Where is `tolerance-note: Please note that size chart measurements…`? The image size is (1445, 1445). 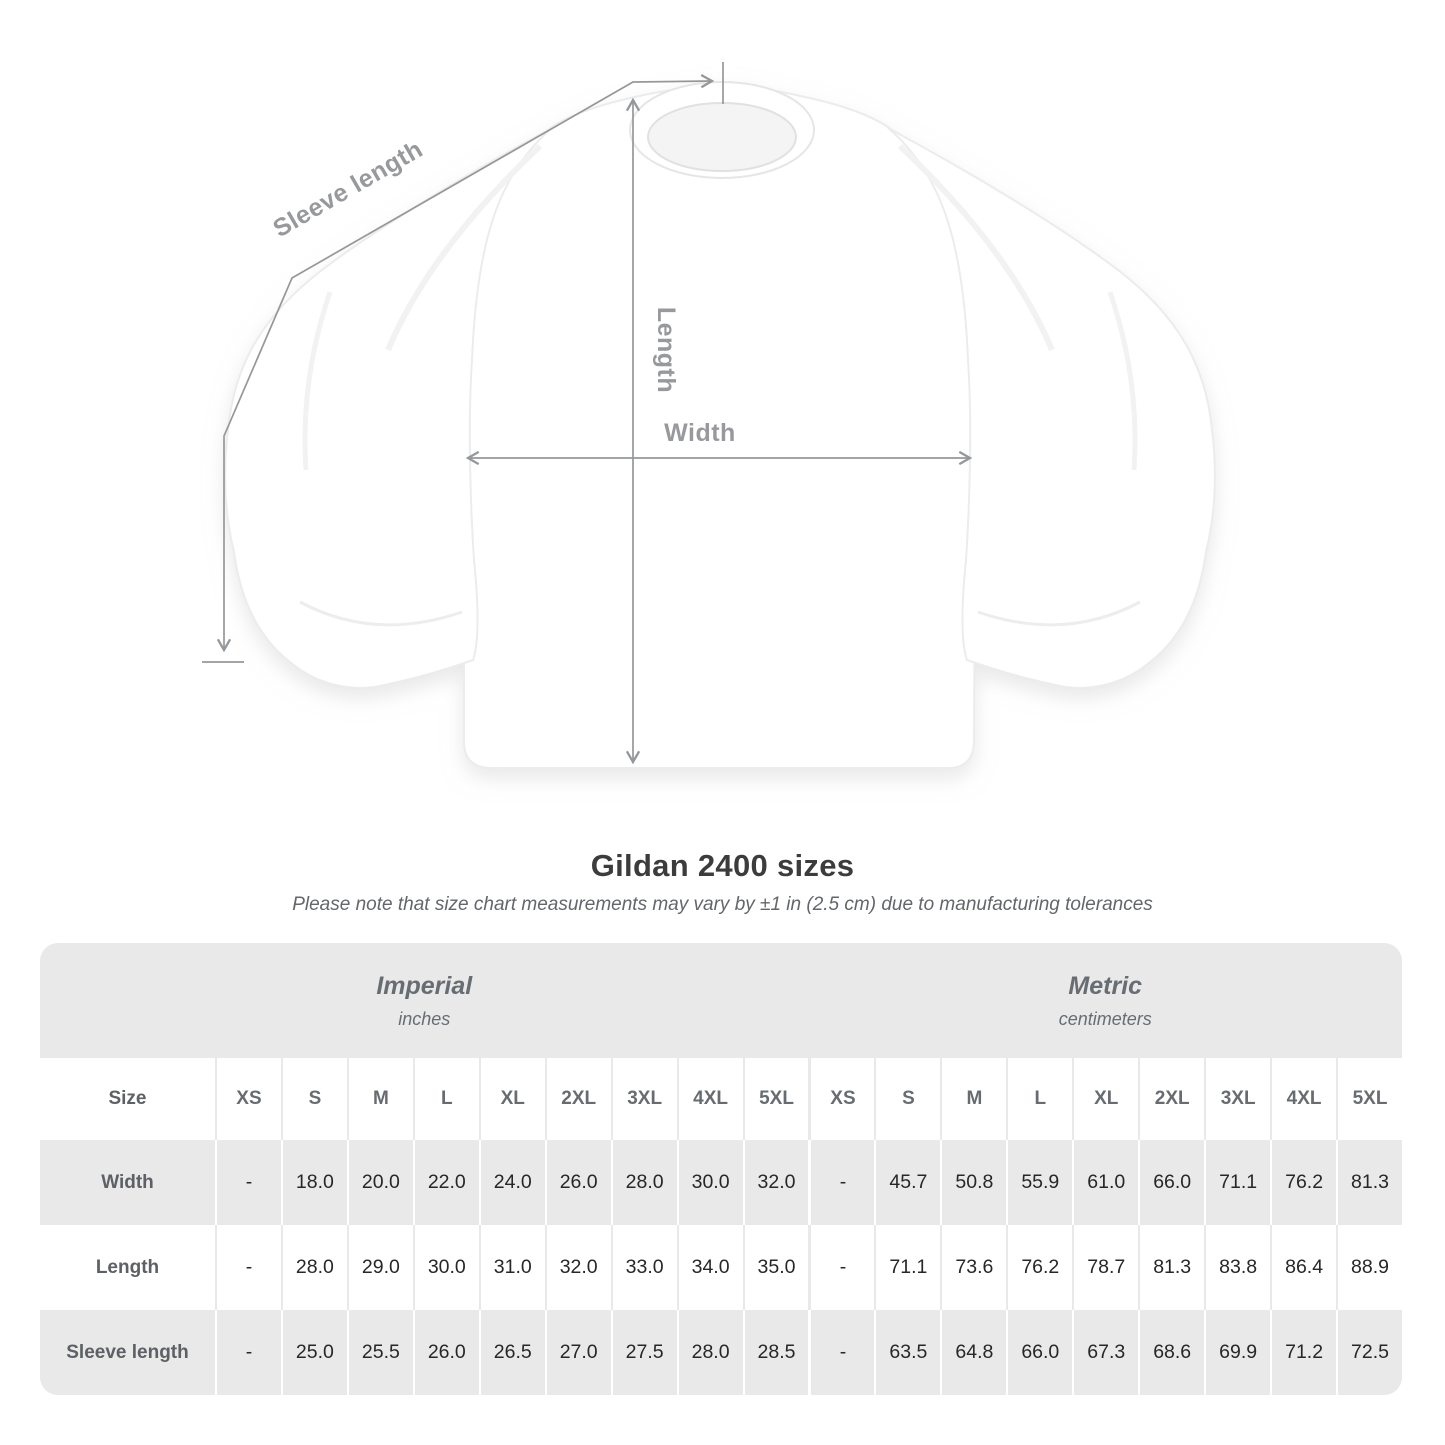 tolerance-note: Please note that size chart measurements… is located at coordinates (722, 904).